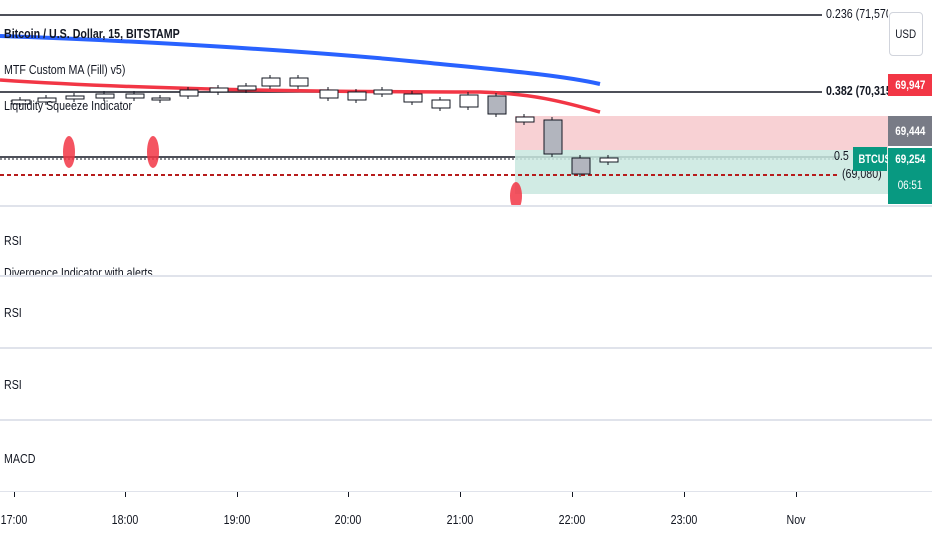 This screenshot has width=932, height=550. Describe the element at coordinates (841, 155) in the screenshot. I see `fib-label-05: 0.5` at that location.